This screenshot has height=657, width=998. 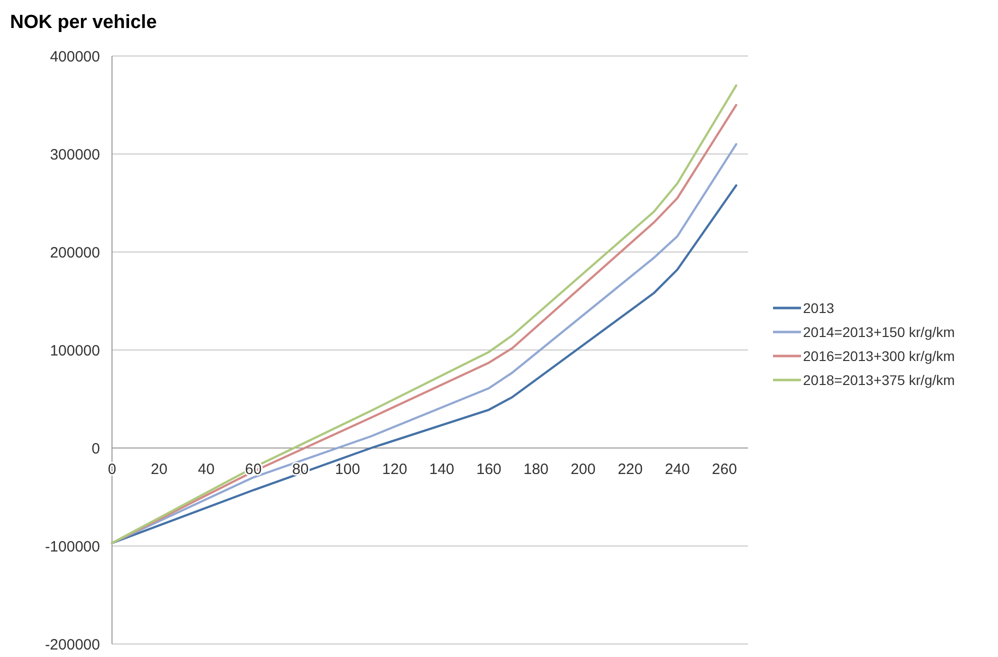 I want to click on x-tick-label: 240, so click(x=677, y=469).